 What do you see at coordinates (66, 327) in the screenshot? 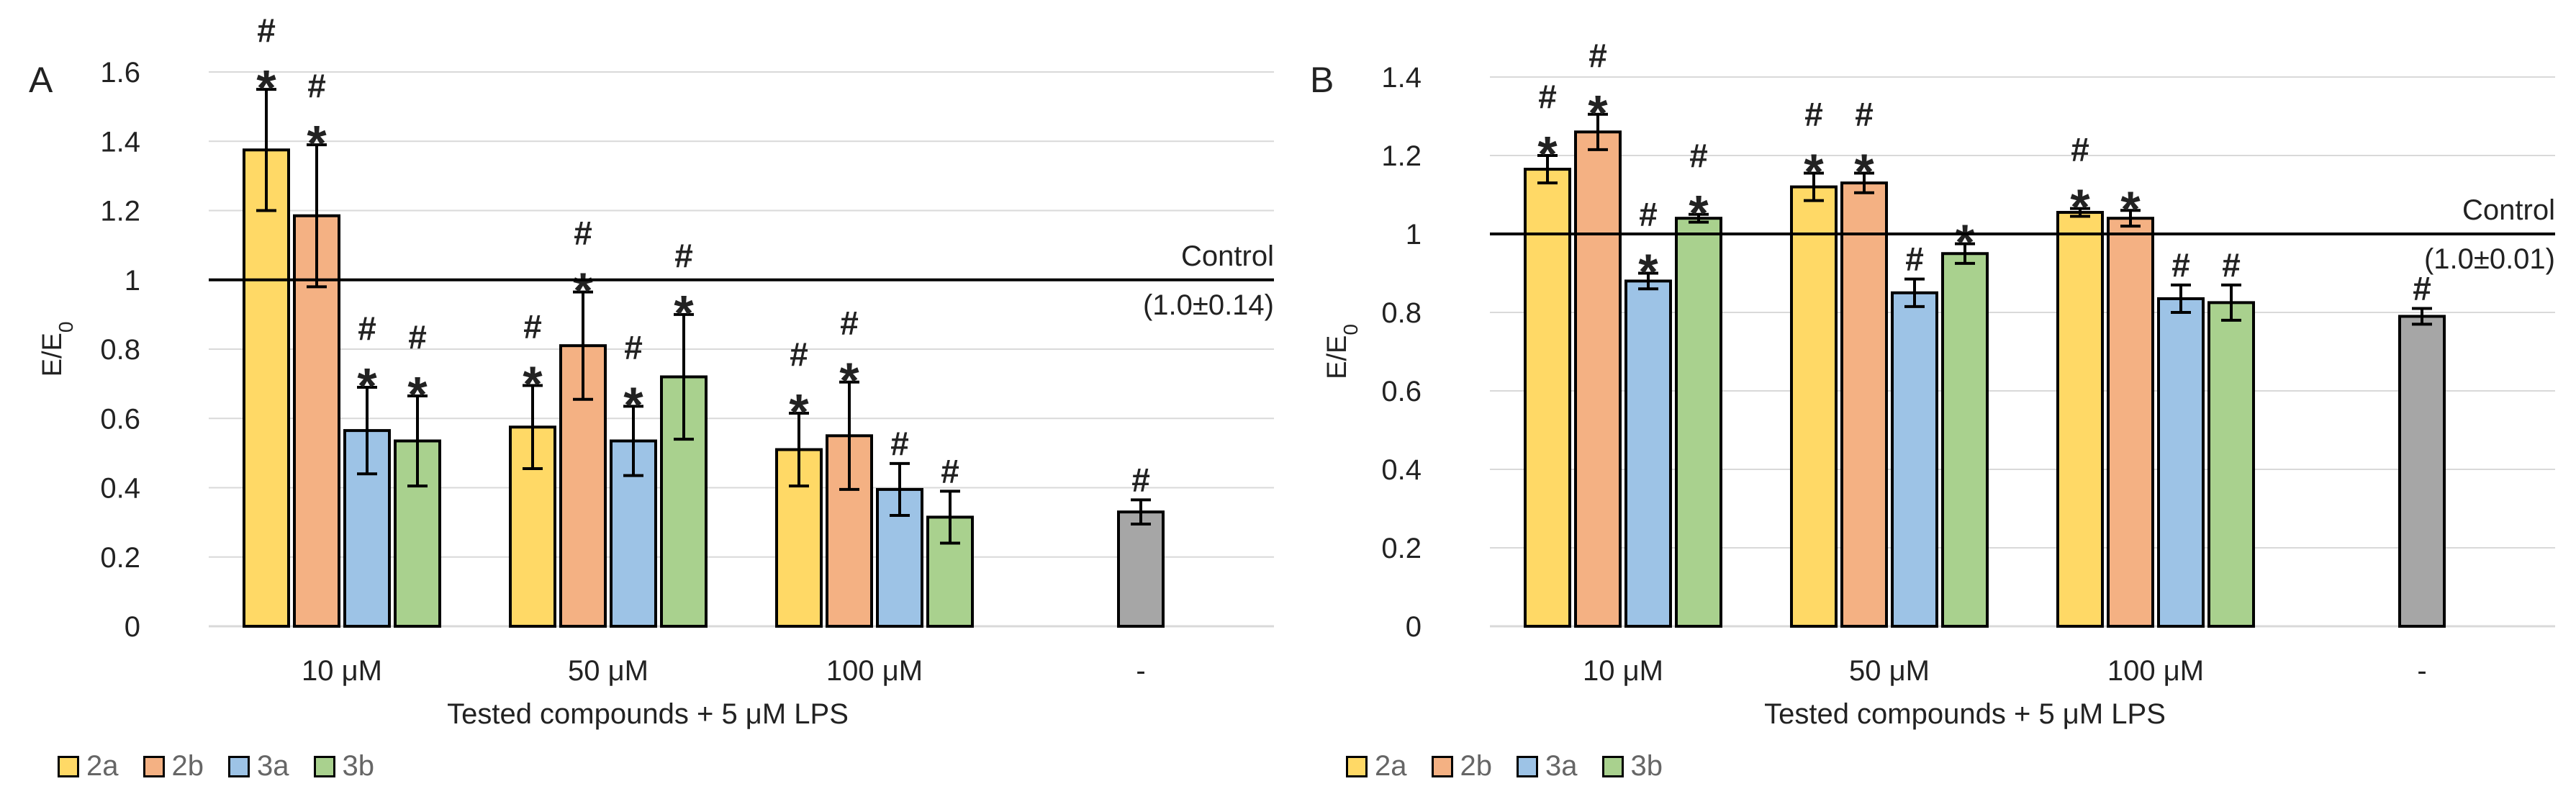
I see `chart-a-y-axis-label-sub: 0` at bounding box center [66, 327].